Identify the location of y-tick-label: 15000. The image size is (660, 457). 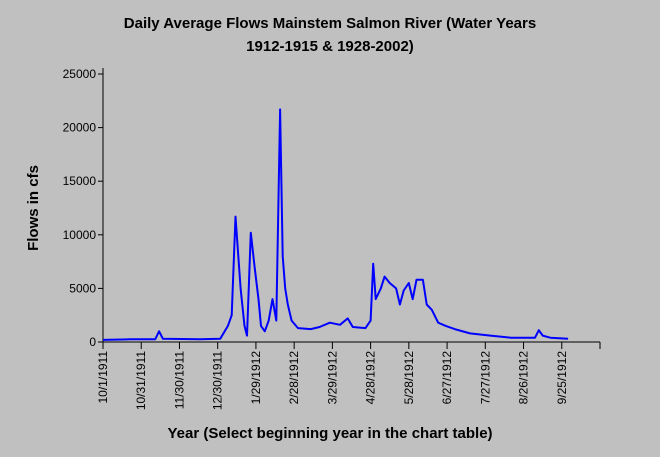
(80, 181).